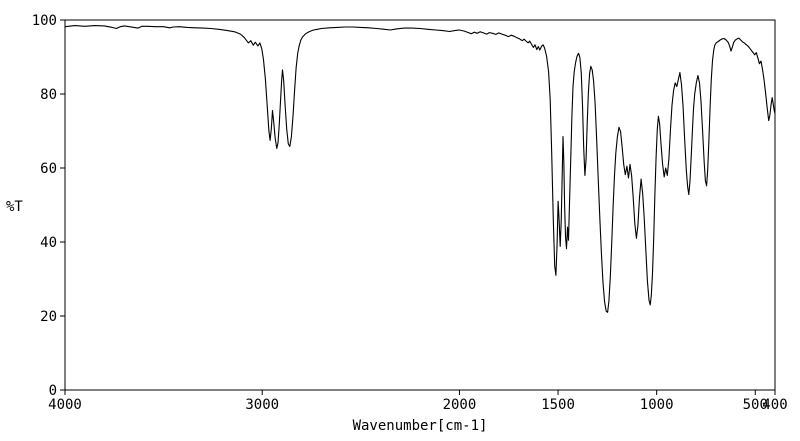  I want to click on x-tick-label: 400, so click(774, 405).